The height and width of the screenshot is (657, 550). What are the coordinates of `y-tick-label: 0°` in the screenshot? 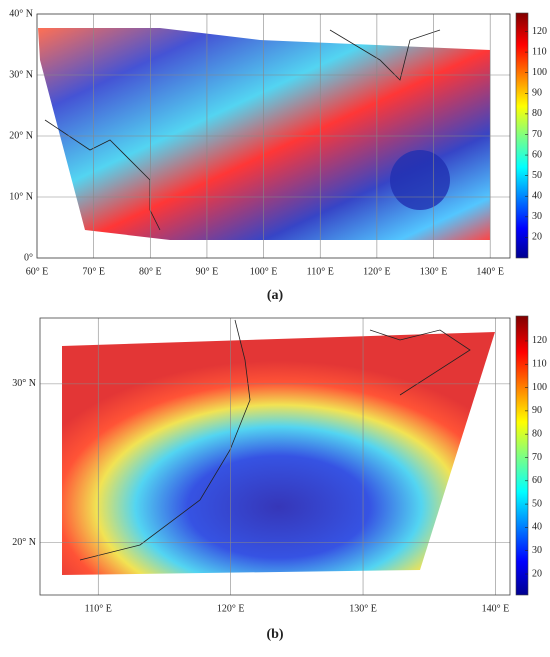 It's located at (28, 257).